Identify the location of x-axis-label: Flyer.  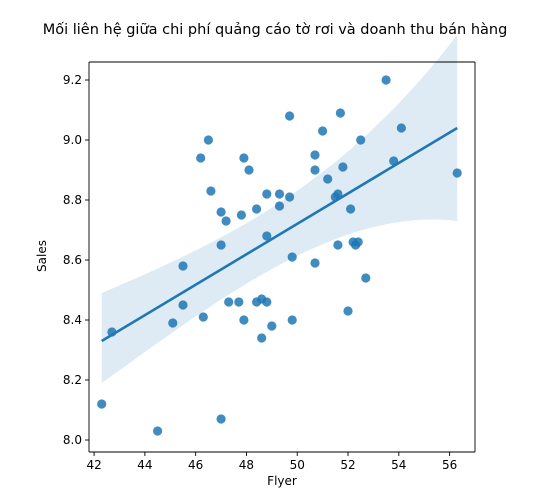
(282, 481).